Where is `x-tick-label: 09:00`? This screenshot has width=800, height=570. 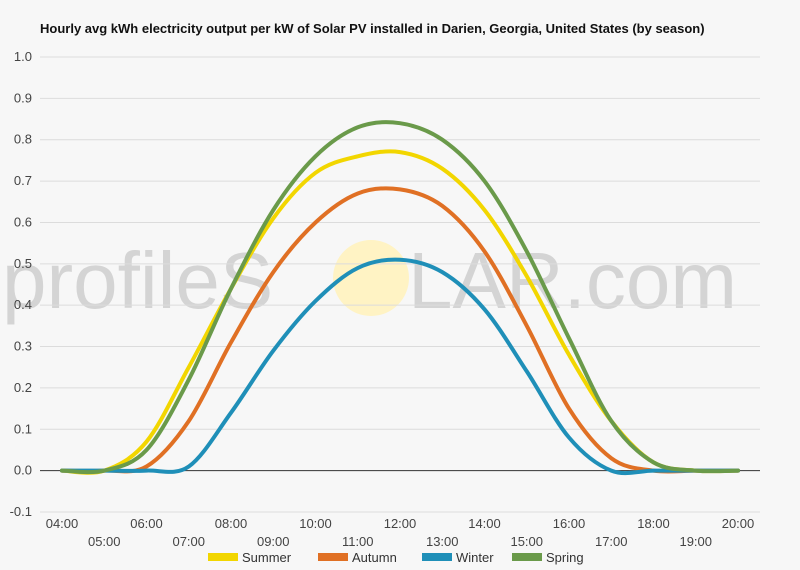
x-tick-label: 09:00 is located at coordinates (273, 541).